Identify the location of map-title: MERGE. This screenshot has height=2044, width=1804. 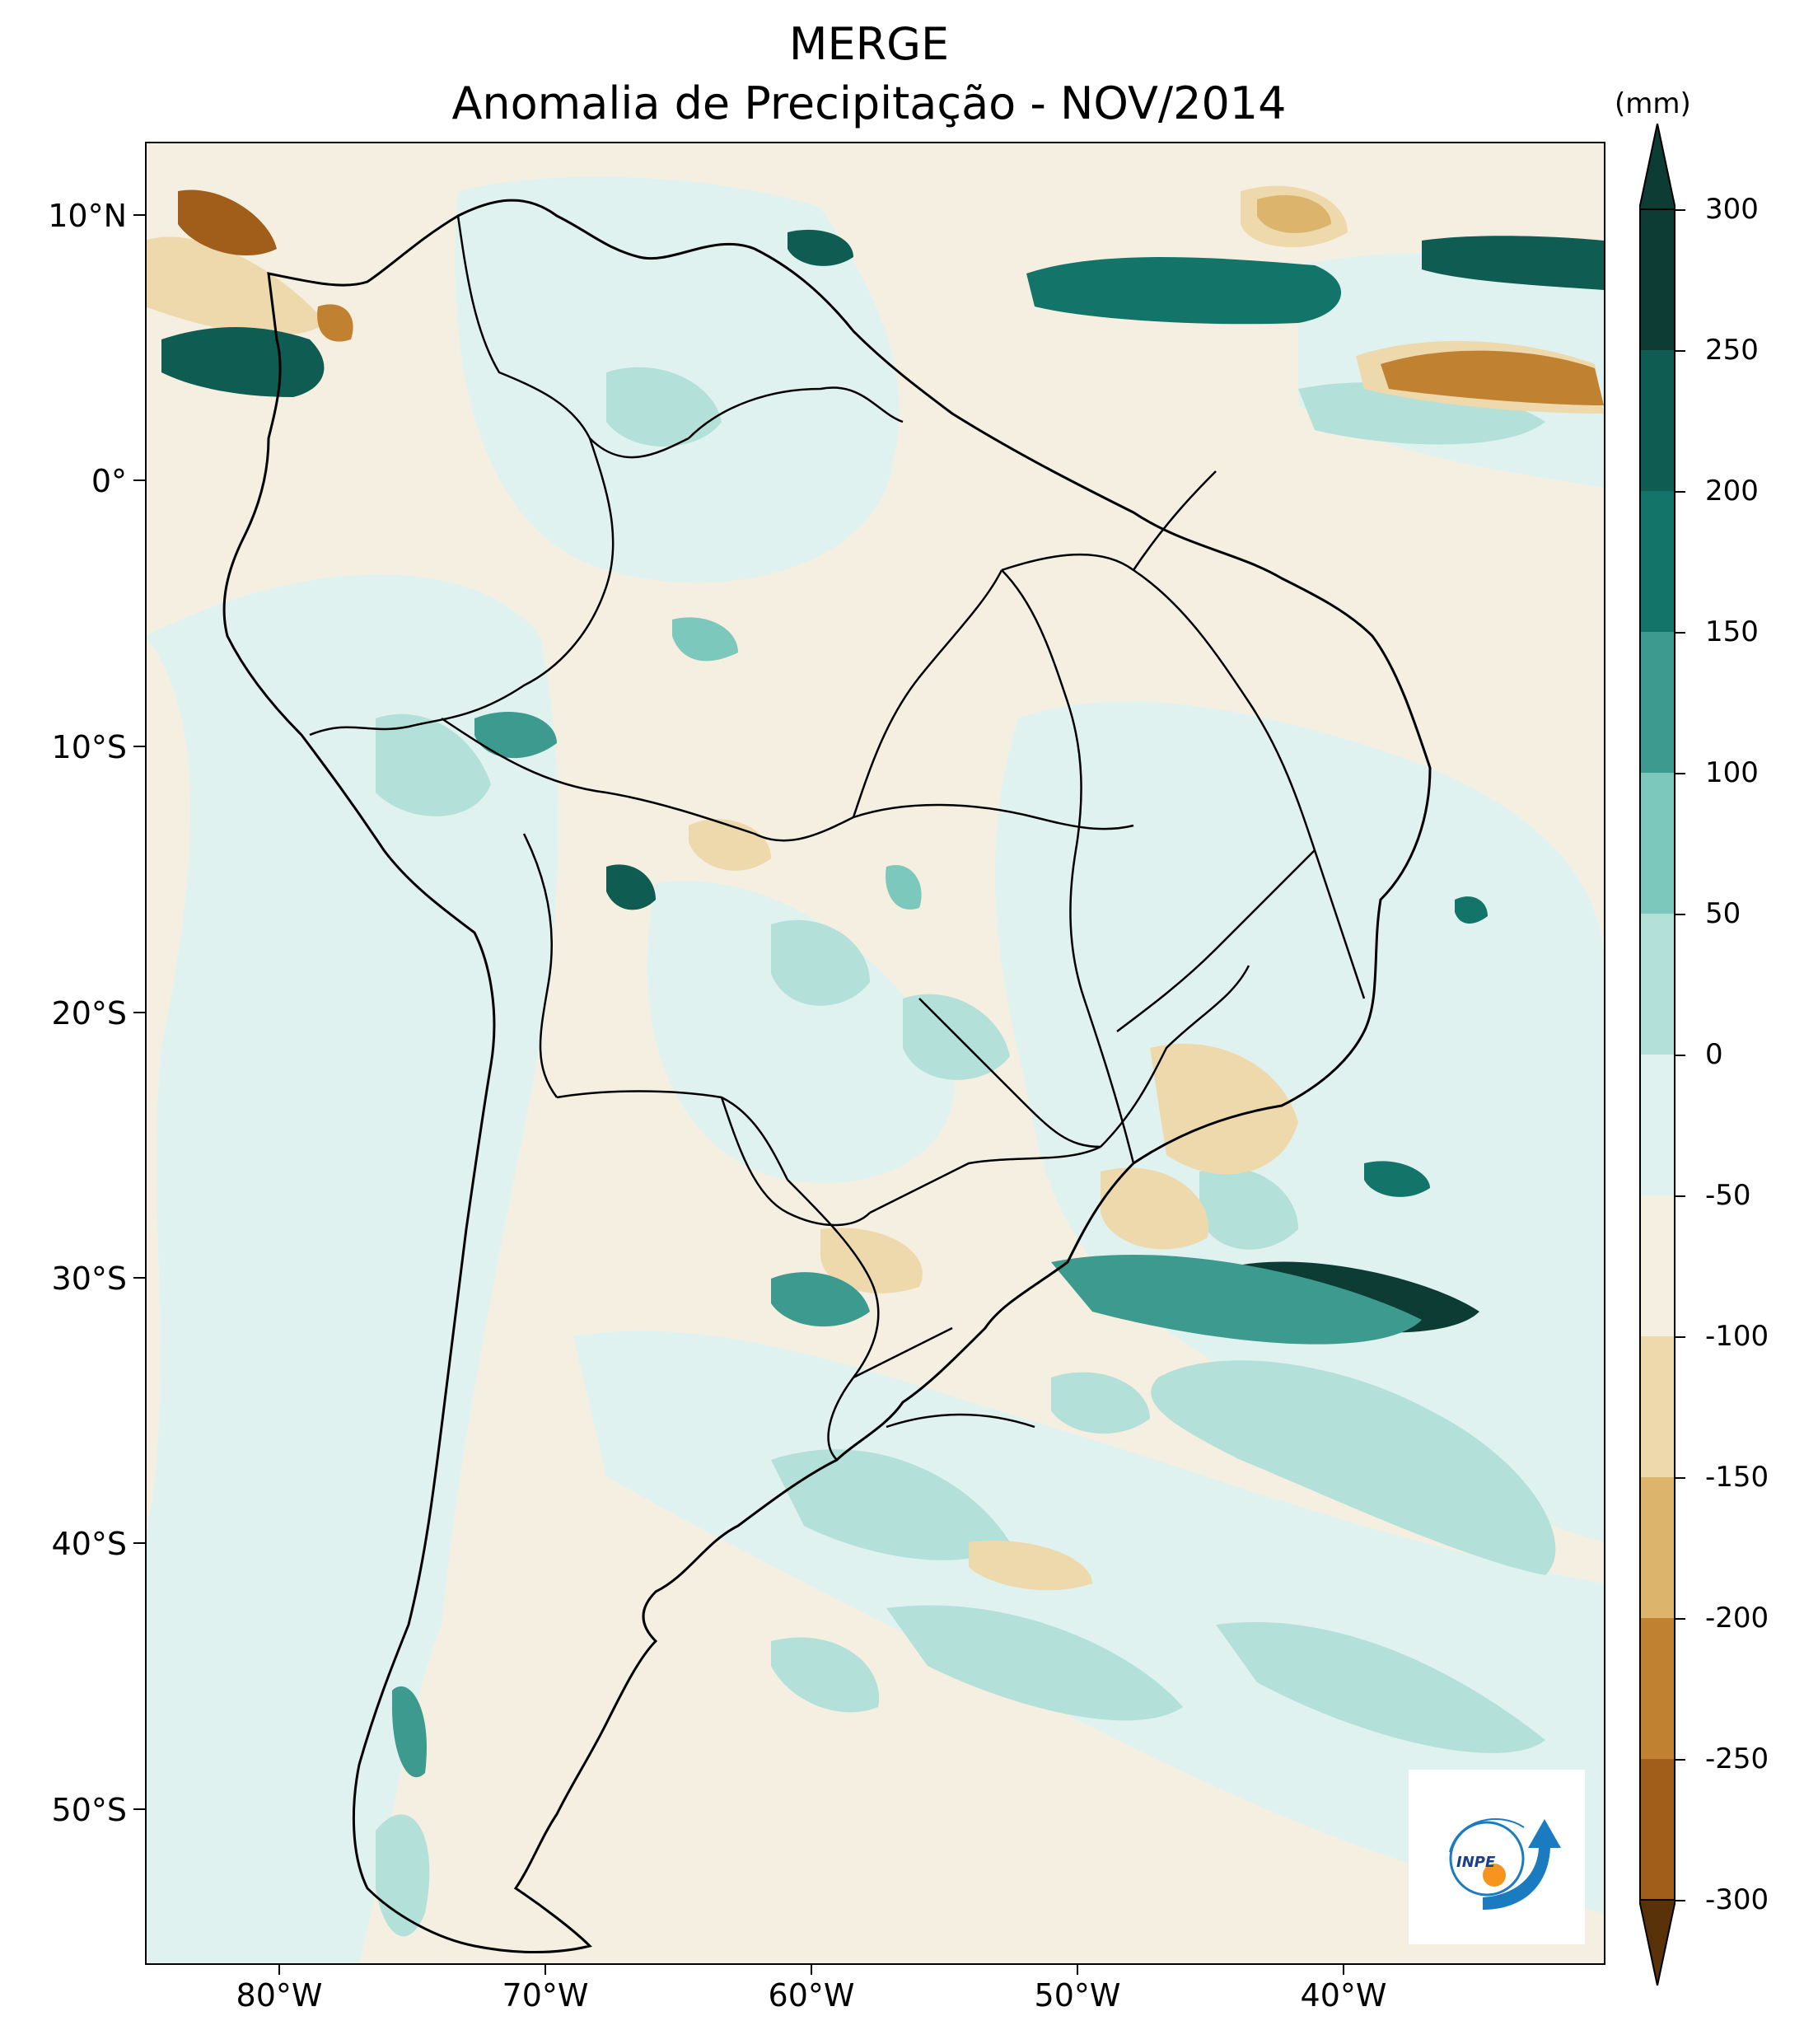
(869, 44).